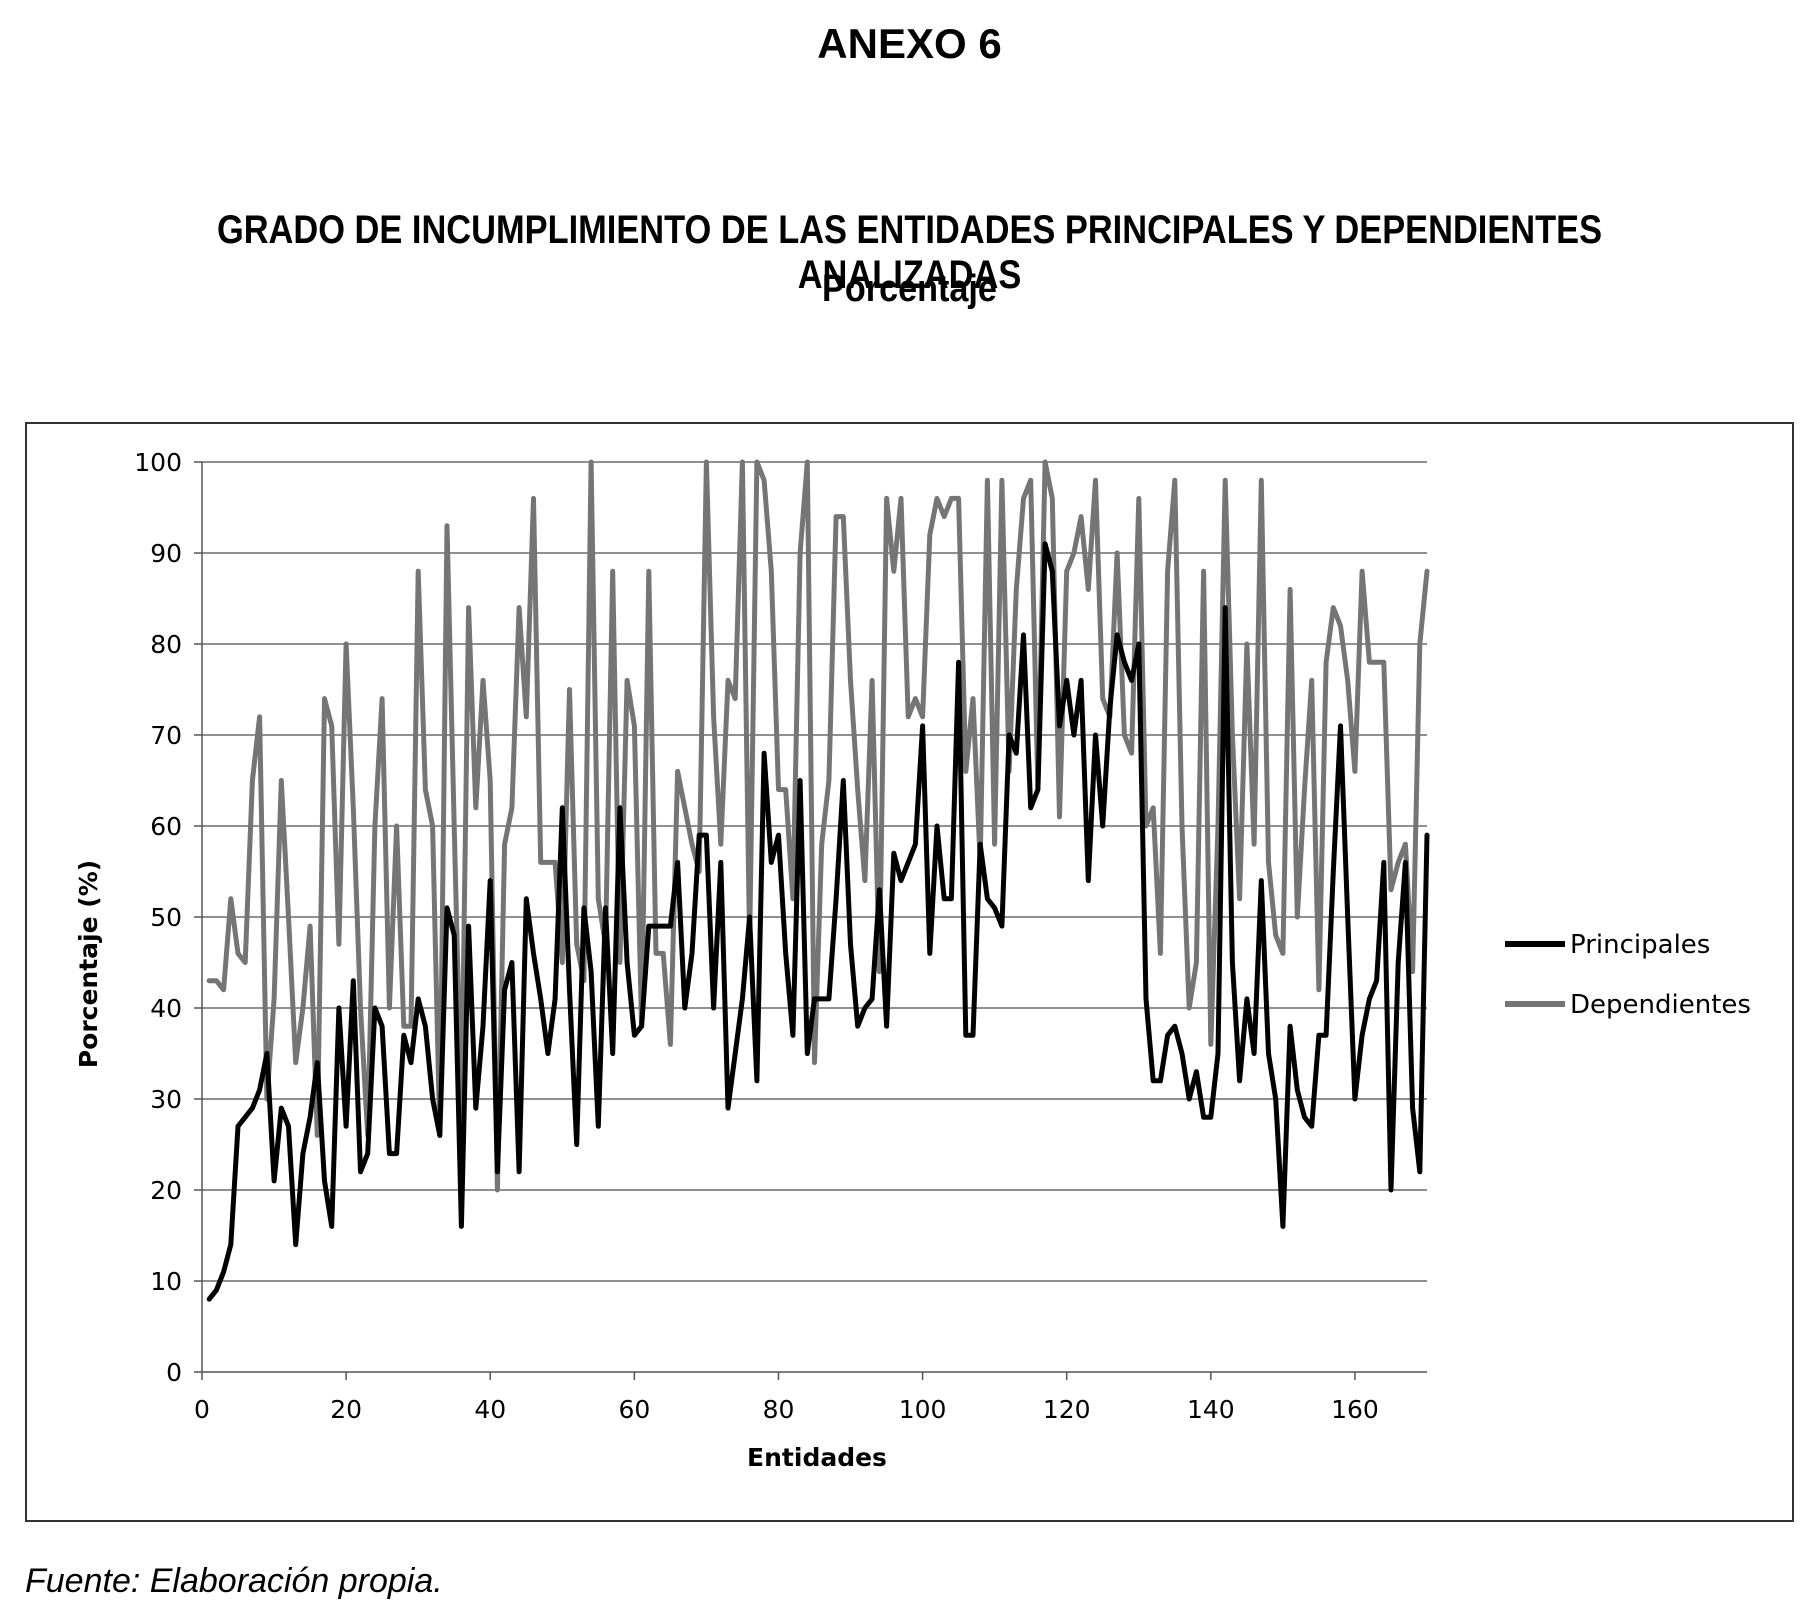 The image size is (1819, 1618). Describe the element at coordinates (1640, 945) in the screenshot. I see `legend-label-principales: Principales` at that location.